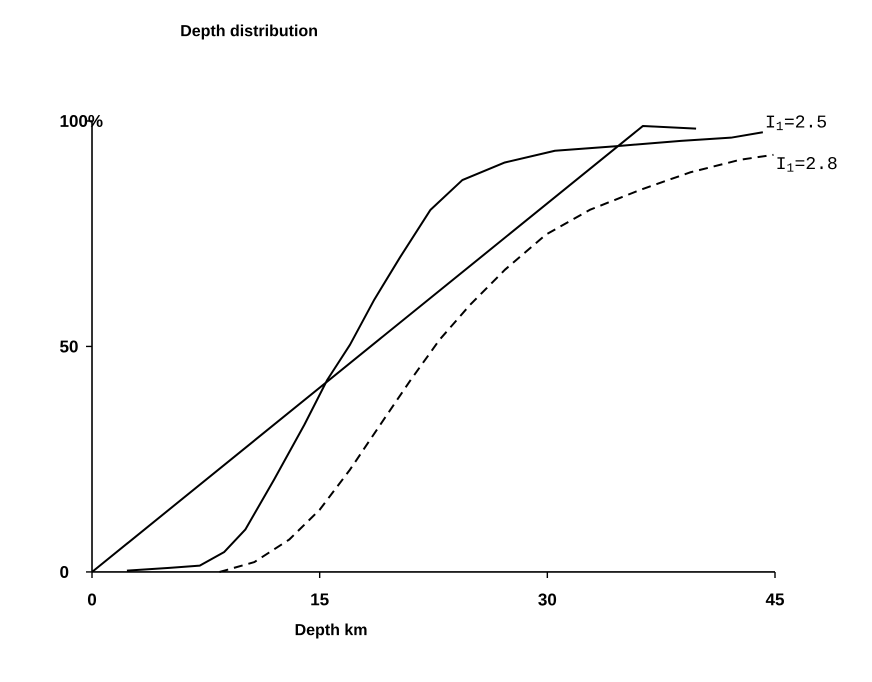  What do you see at coordinates (331, 631) in the screenshot?
I see `x-axis-title: Depth km` at bounding box center [331, 631].